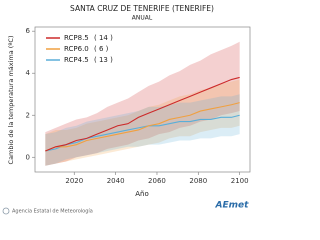 The height and width of the screenshot is (240, 320). Describe the element at coordinates (142, 8) in the screenshot. I see `chart-title: SANTA CRUZ DE TENERIFE (TENERIFE)` at that location.